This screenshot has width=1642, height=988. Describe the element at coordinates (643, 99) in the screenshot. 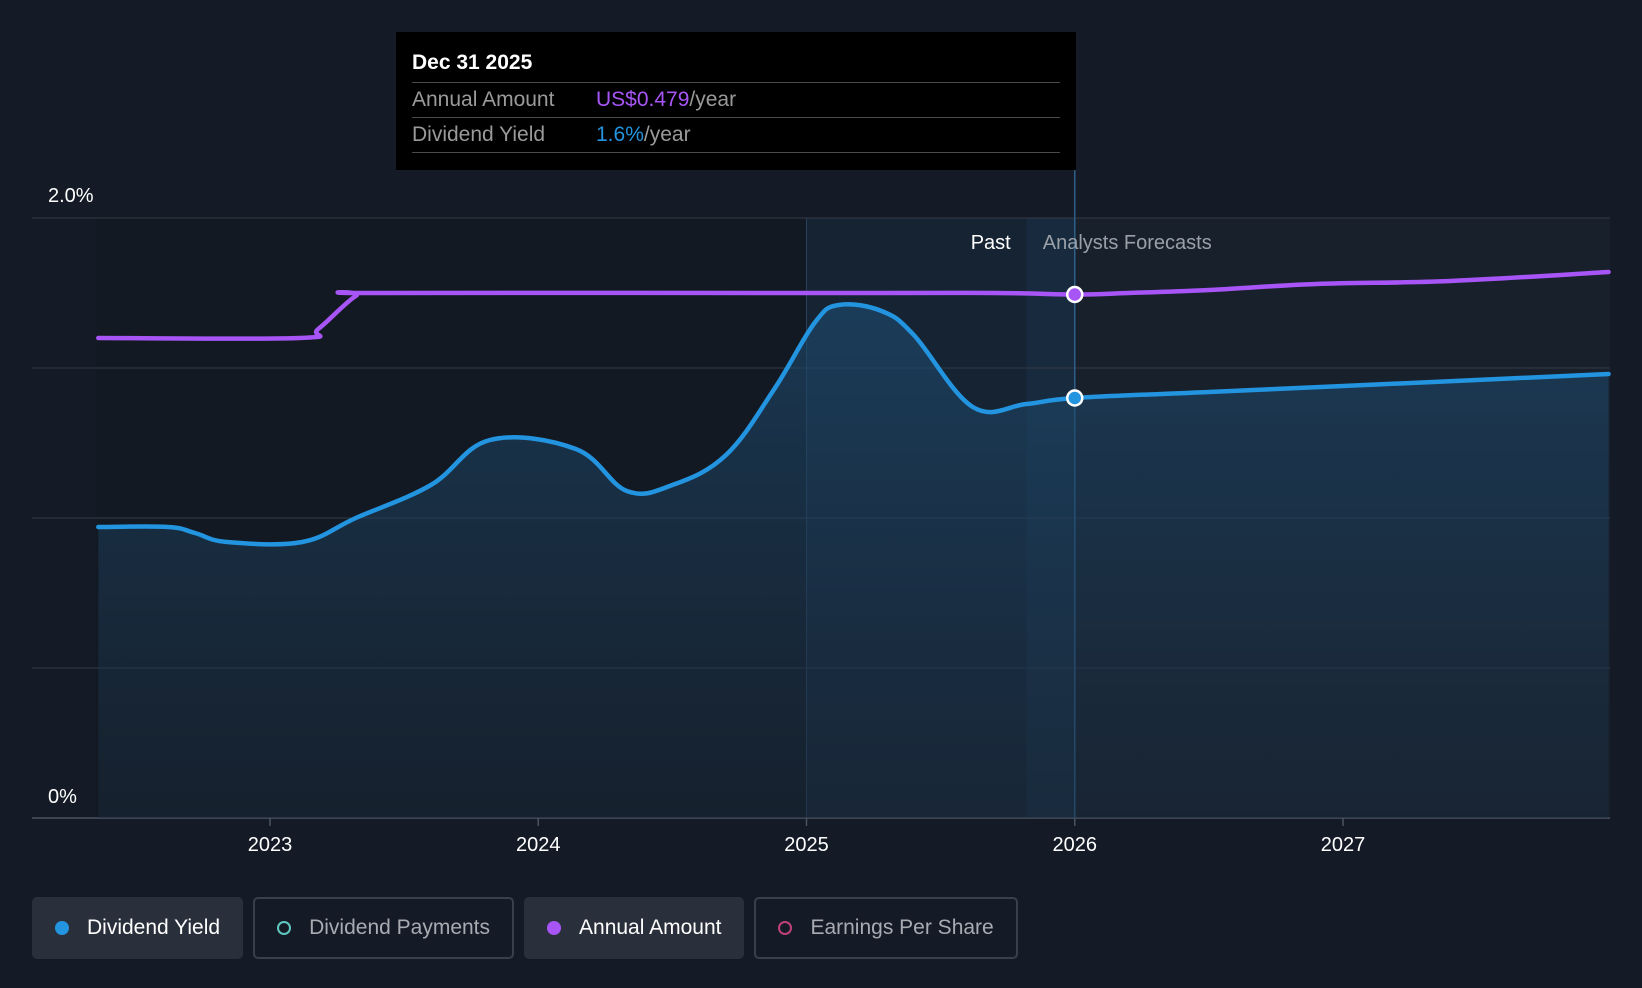

I see `tooltip-value: US$0.479` at that location.